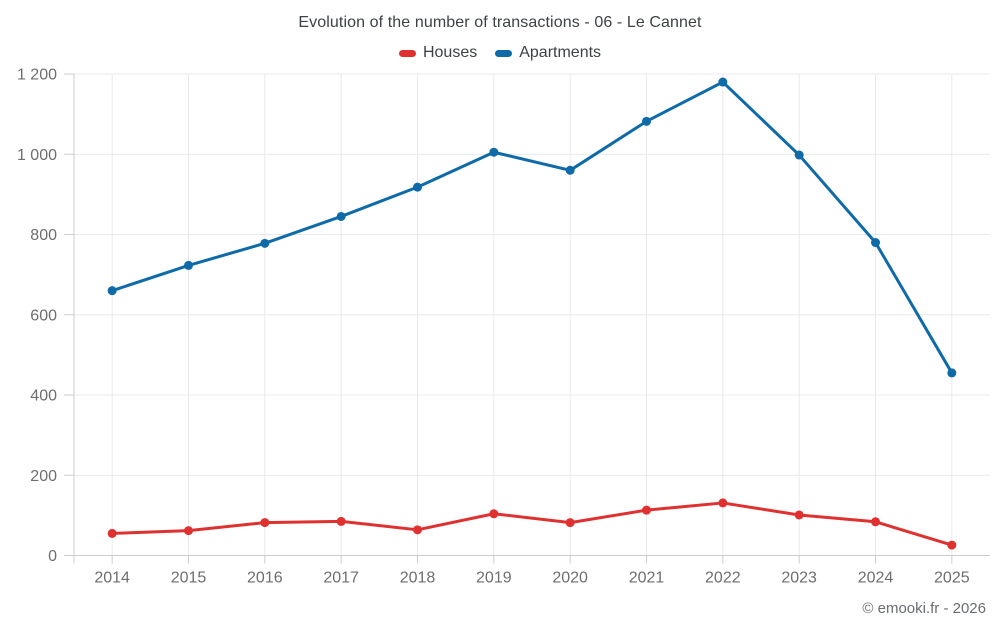 This screenshot has width=1000, height=625. I want to click on data-point-apartments-2015, so click(188, 265).